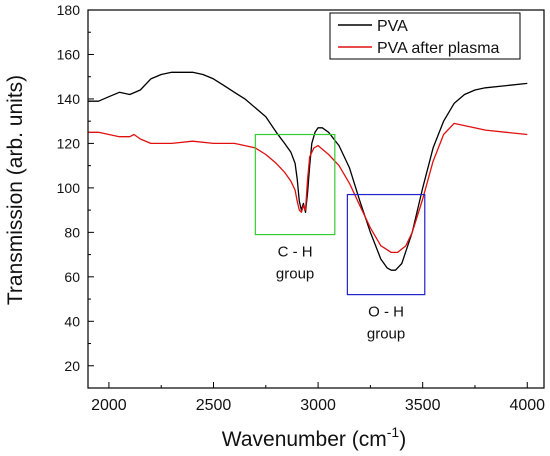 The height and width of the screenshot is (456, 550). Describe the element at coordinates (72, 366) in the screenshot. I see `y-tick-label: 20` at that location.